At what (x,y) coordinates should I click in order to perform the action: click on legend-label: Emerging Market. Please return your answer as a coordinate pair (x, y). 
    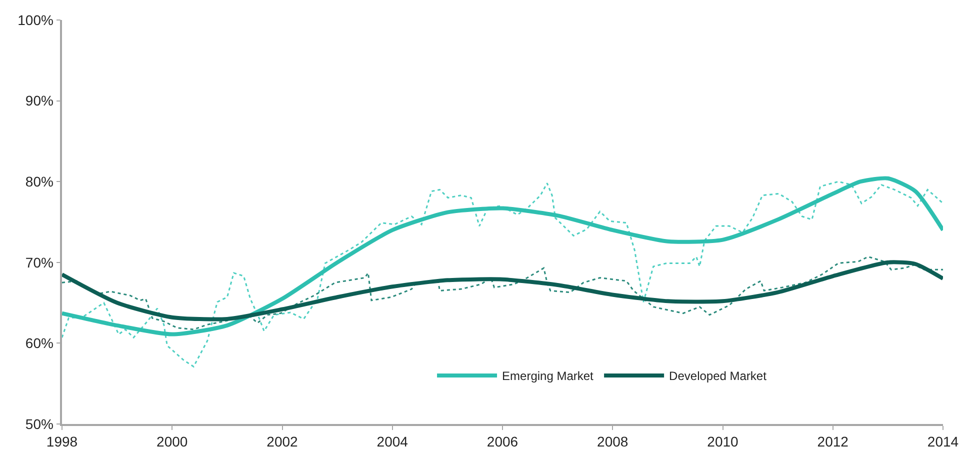
    Looking at the image, I should click on (548, 376).